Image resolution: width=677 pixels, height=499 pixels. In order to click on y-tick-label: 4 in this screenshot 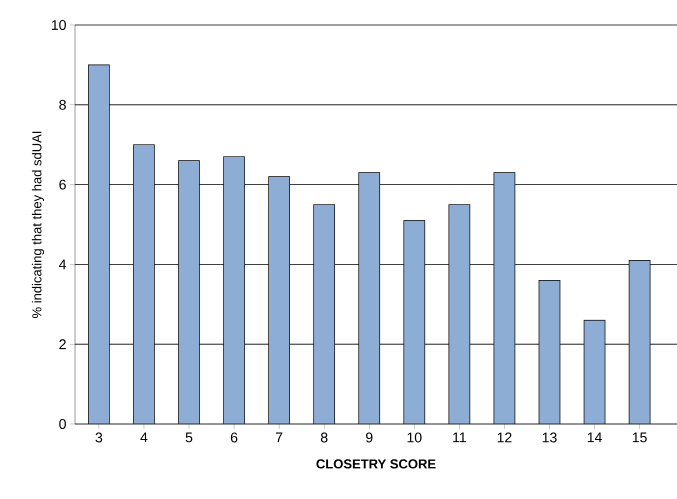, I will do `click(62, 265)`.